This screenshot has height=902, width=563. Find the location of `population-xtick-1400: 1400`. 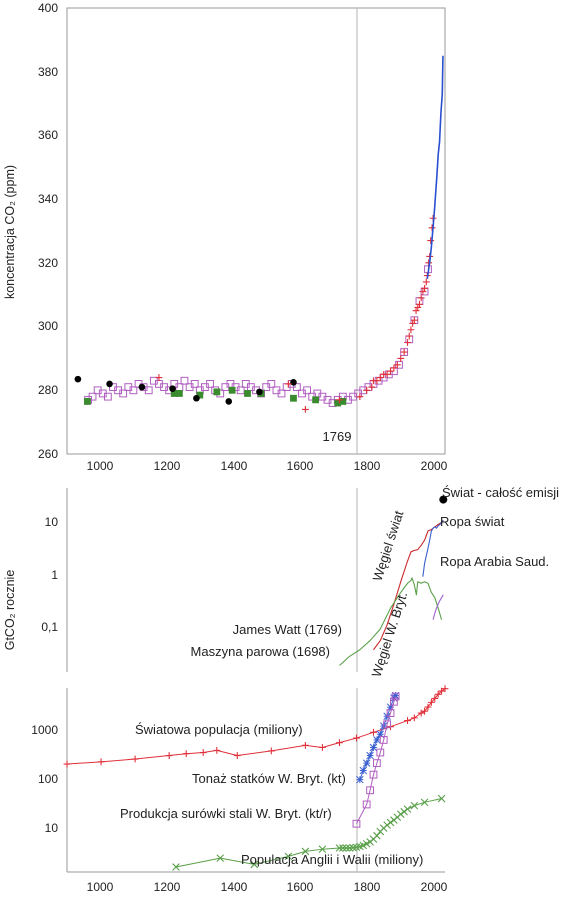

population-xtick-1400: 1400 is located at coordinates (234, 887).